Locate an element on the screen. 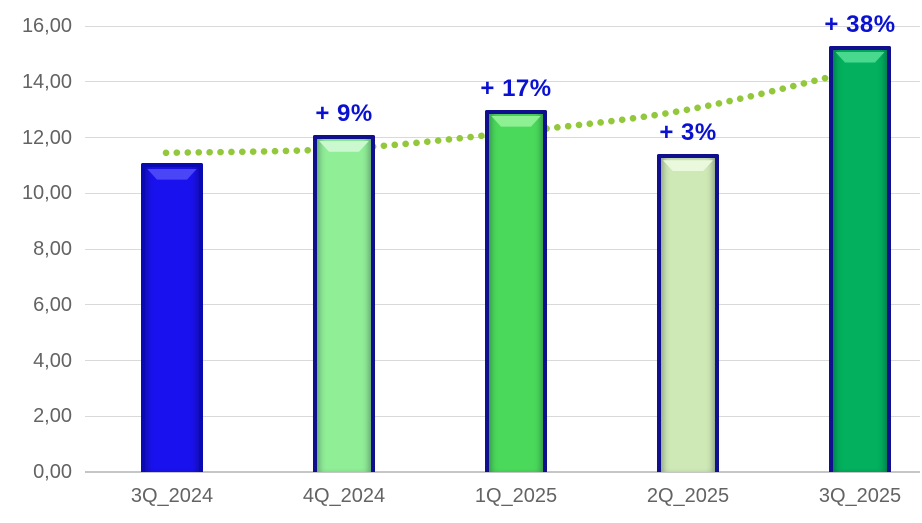  bar-percent-label: + 9% is located at coordinates (344, 113).